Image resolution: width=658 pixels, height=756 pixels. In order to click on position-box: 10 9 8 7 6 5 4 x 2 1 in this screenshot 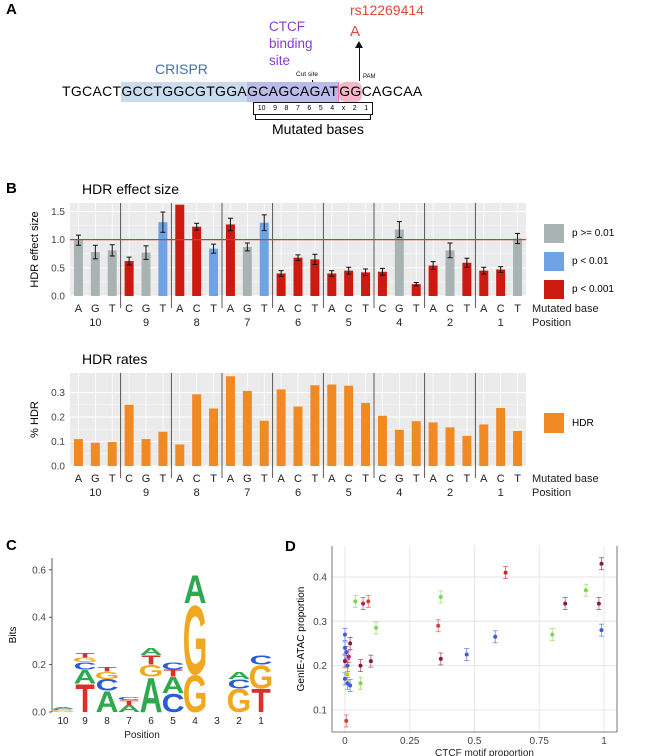, I will do `click(313, 108)`.